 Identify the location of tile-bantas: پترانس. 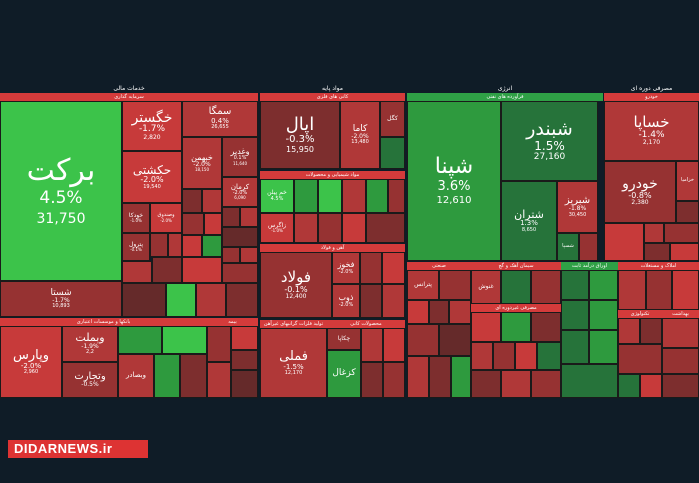
(423, 285).